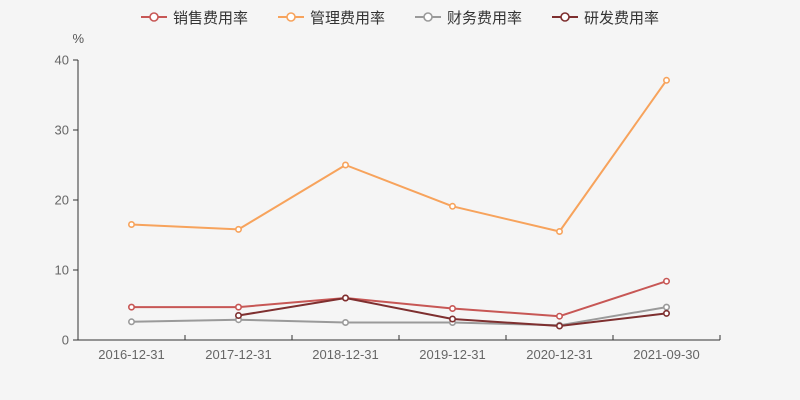 The image size is (800, 400). What do you see at coordinates (666, 354) in the screenshot?
I see `x-tick-label: 2021-09-30` at bounding box center [666, 354].